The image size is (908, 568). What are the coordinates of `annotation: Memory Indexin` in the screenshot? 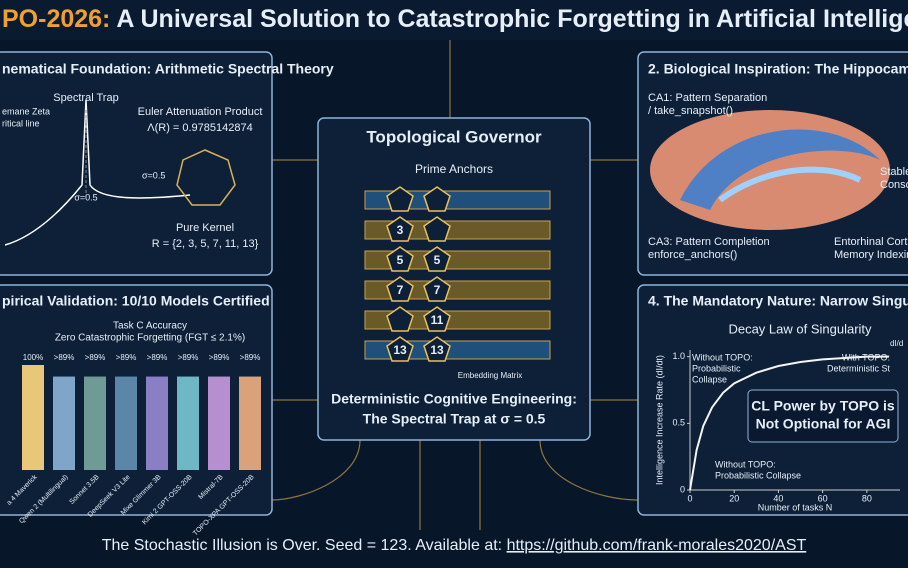 It's located at (871, 255).